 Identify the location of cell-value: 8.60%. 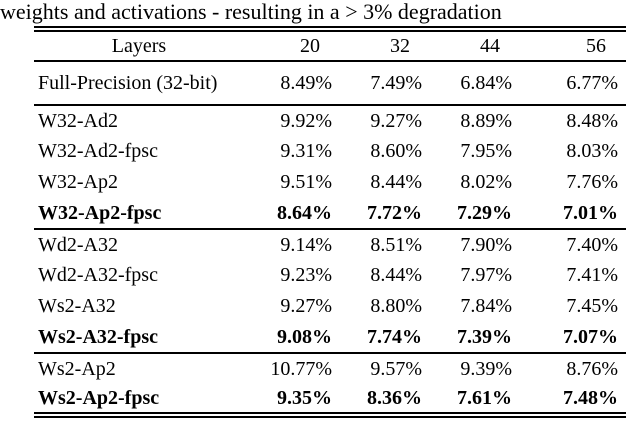
(396, 151).